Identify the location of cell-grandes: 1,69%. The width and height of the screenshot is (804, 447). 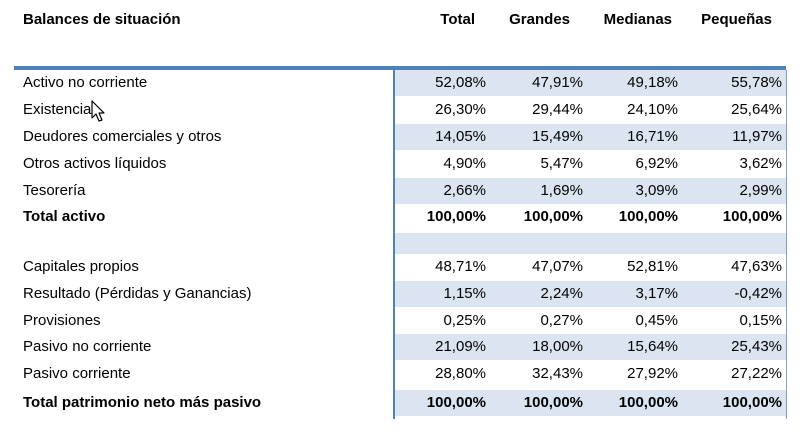
(538, 191).